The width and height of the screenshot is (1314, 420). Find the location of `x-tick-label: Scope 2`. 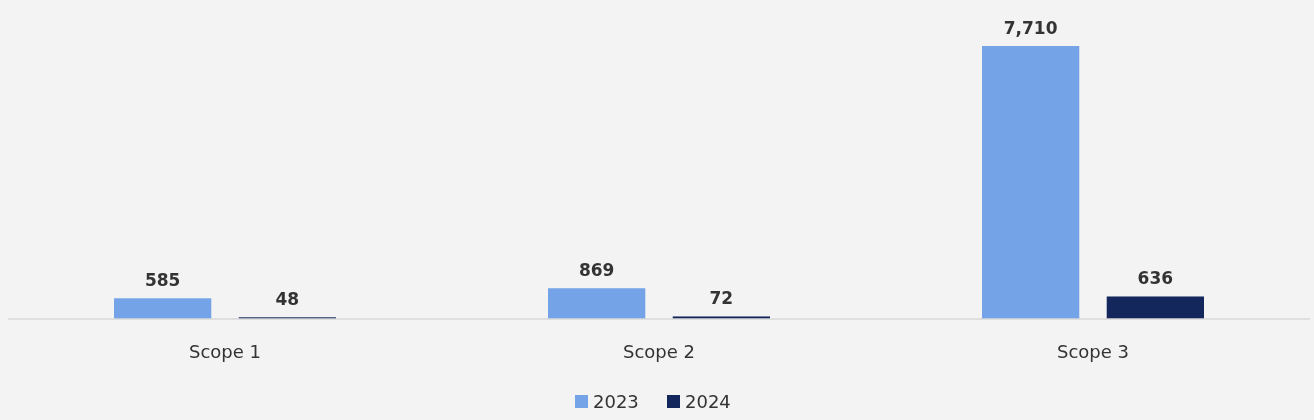

x-tick-label: Scope 2 is located at coordinates (659, 351).